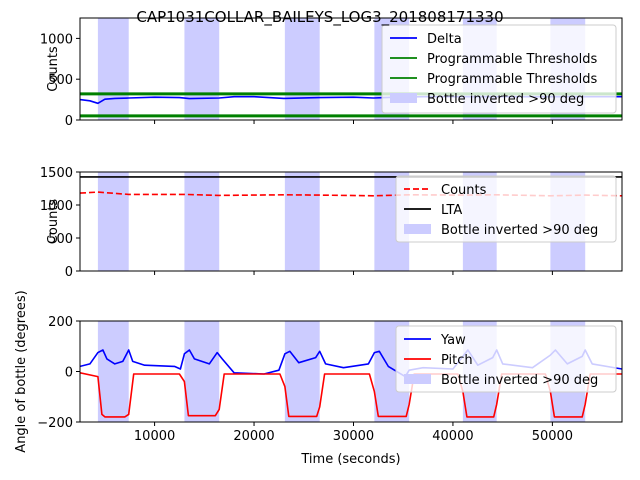 The image size is (640, 480). What do you see at coordinates (464, 190) in the screenshot?
I see `legend-entry: Counts` at bounding box center [464, 190].